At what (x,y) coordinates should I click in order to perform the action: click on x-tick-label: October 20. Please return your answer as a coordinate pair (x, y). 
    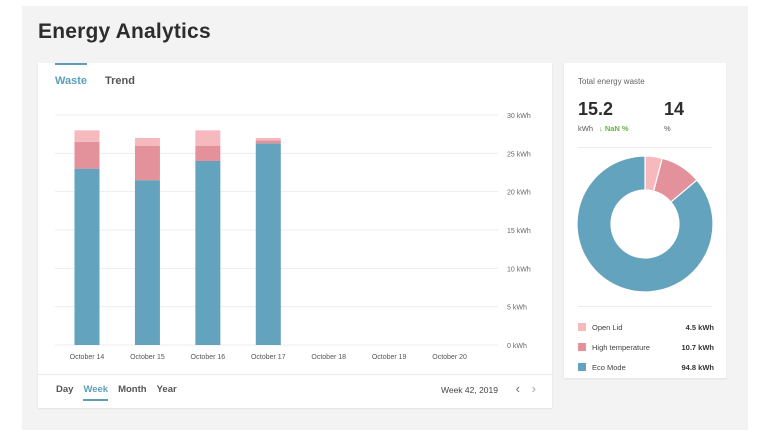
    Looking at the image, I should click on (449, 357).